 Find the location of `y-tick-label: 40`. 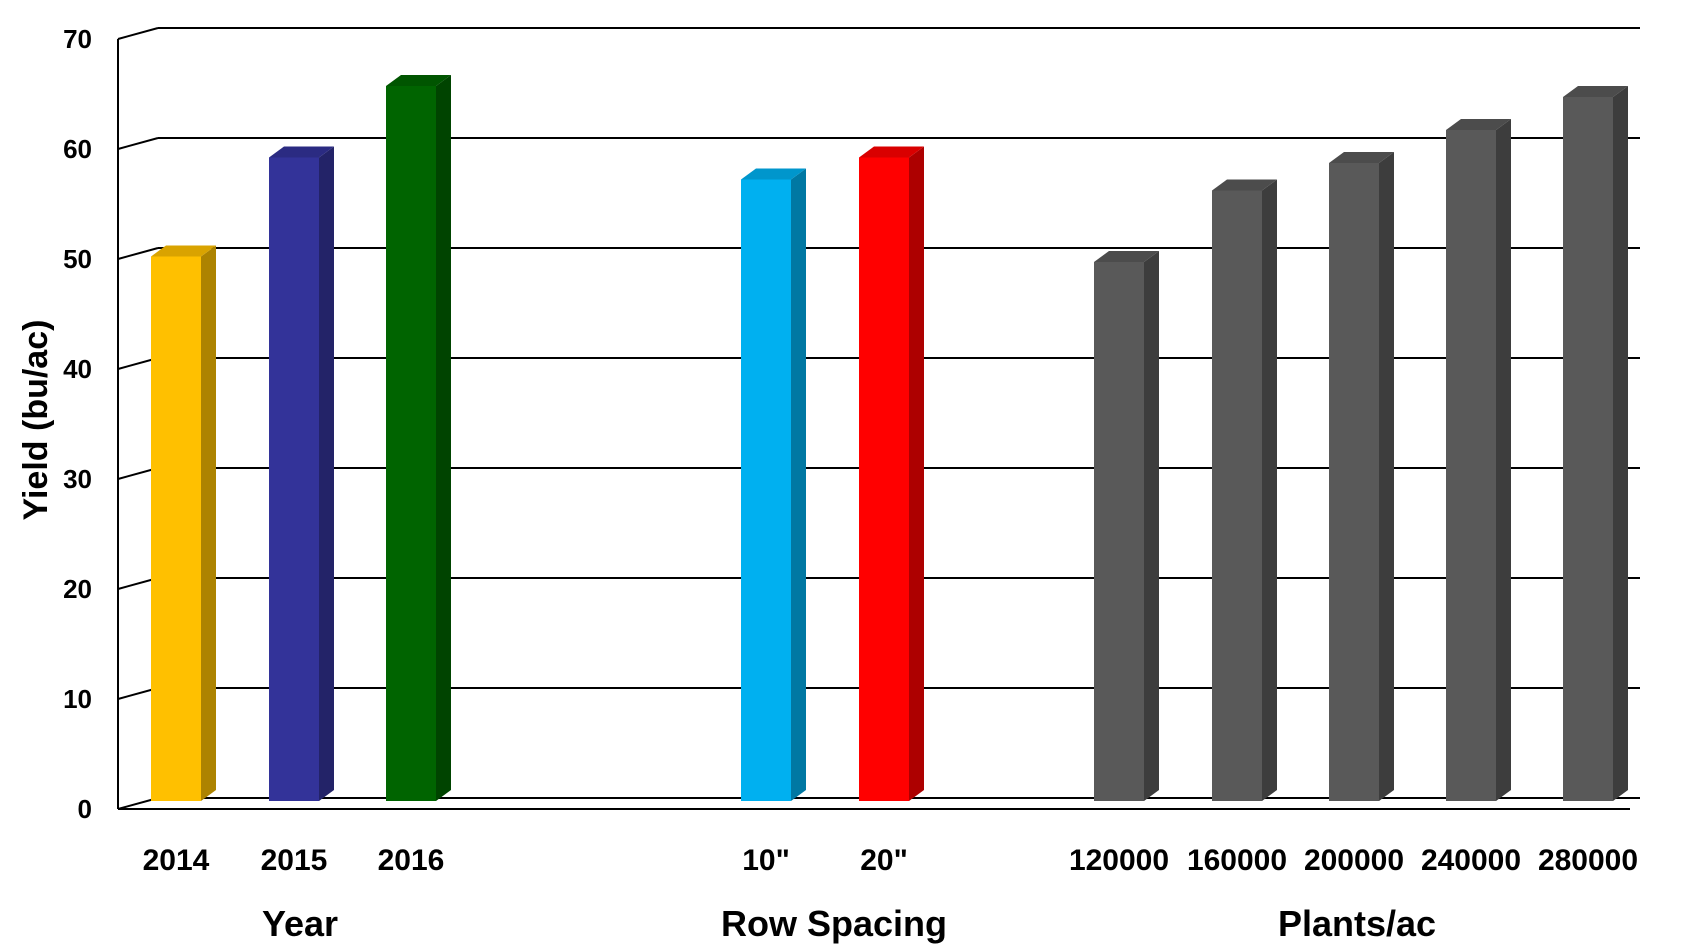

y-tick-label: 40 is located at coordinates (77, 369).